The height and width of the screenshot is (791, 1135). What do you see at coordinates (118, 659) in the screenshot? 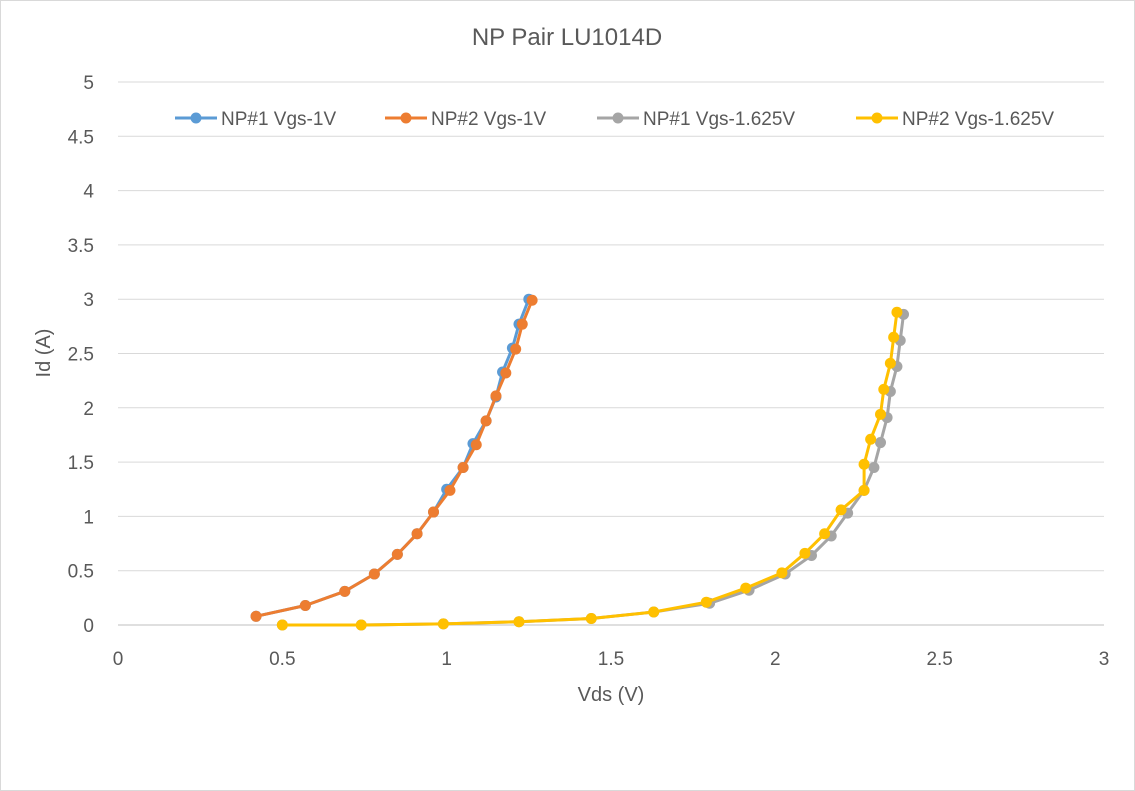
I see `x-tick-label: 0` at bounding box center [118, 659].